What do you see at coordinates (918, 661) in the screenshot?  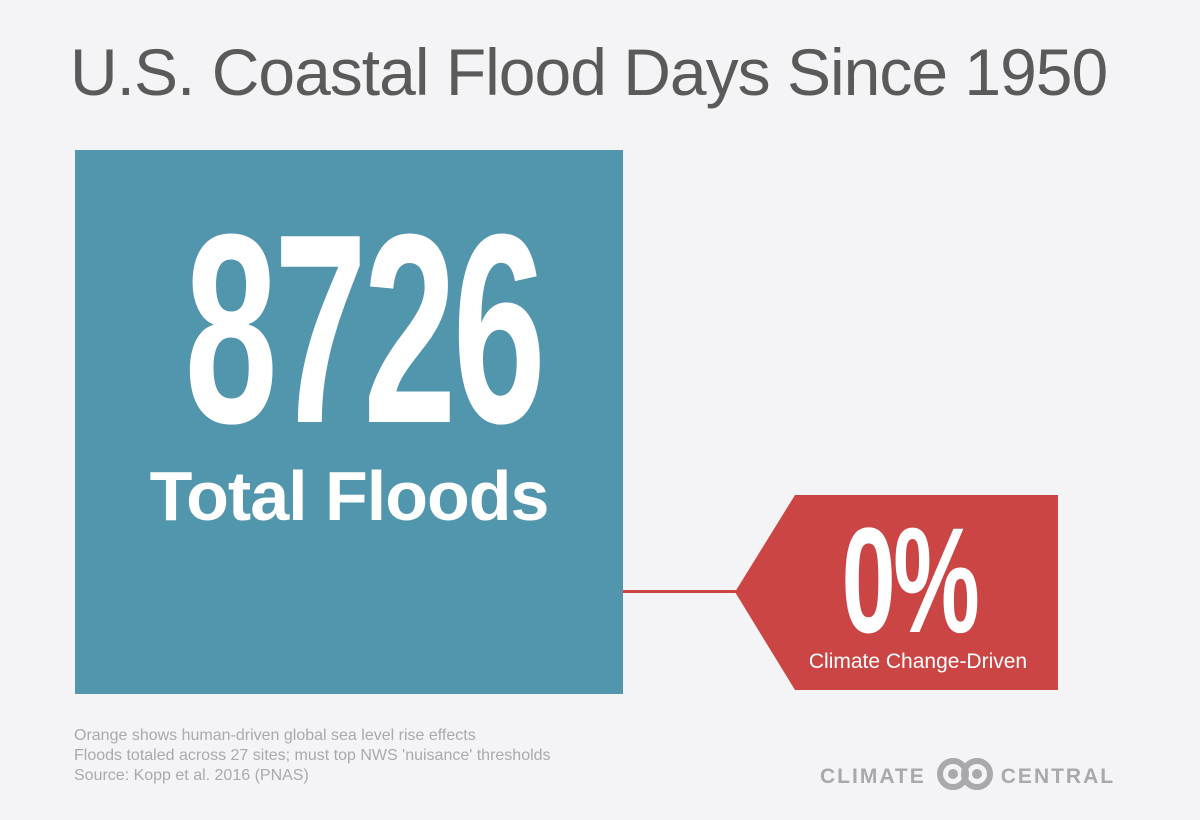 I see `climate-change-label: Climate Change-Driven` at bounding box center [918, 661].